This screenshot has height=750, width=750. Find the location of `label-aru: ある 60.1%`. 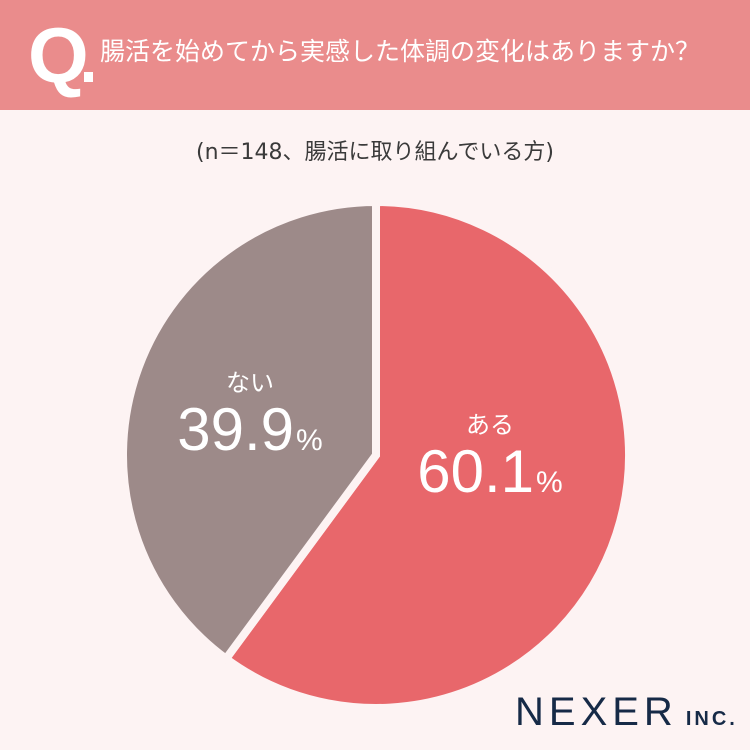

label-aru: ある 60.1% is located at coordinates (490, 462).